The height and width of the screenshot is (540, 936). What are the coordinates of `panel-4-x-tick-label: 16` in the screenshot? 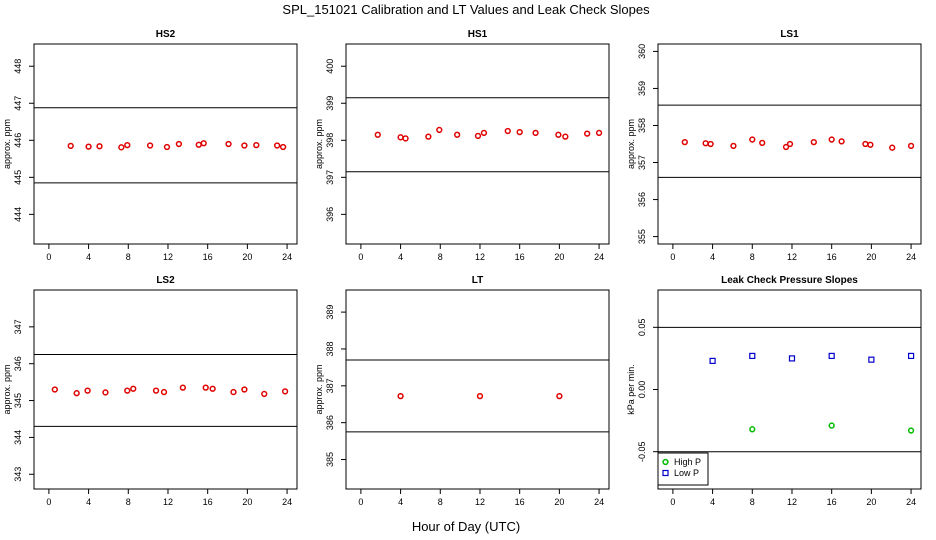 It's located at (208, 502).